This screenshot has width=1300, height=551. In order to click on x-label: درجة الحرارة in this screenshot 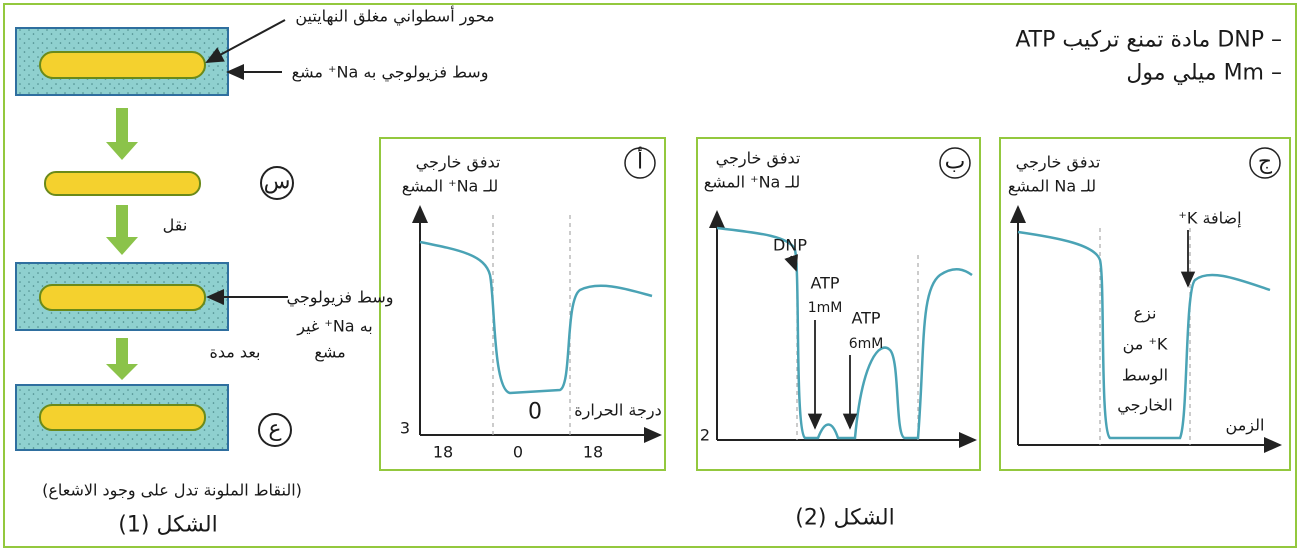, I will do `click(618, 410)`.